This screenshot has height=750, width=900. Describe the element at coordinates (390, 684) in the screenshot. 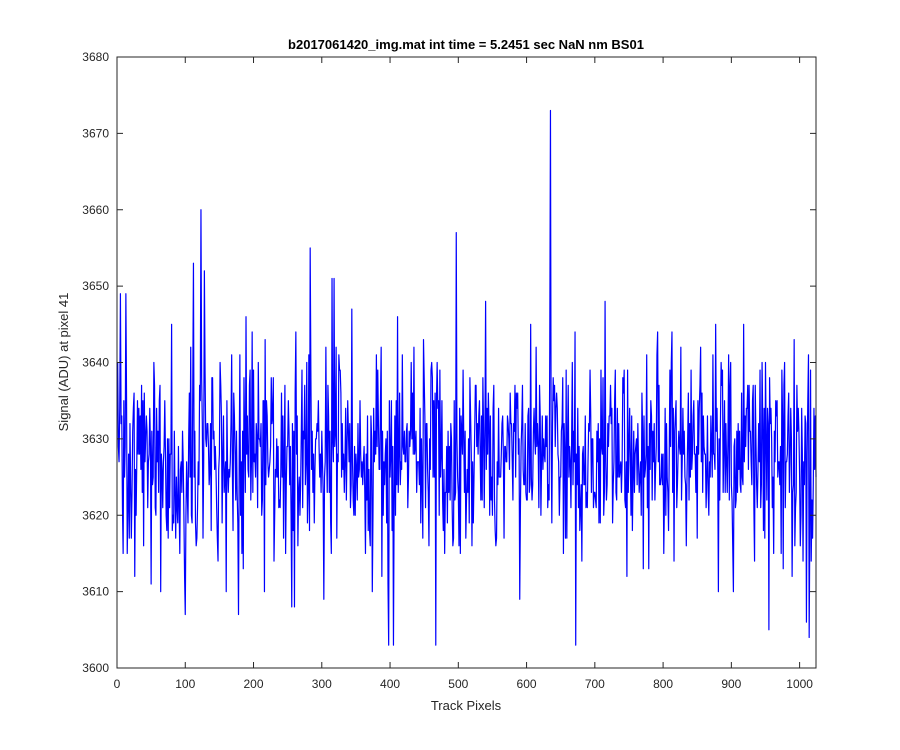

I see `x-tick-label: 400` at that location.